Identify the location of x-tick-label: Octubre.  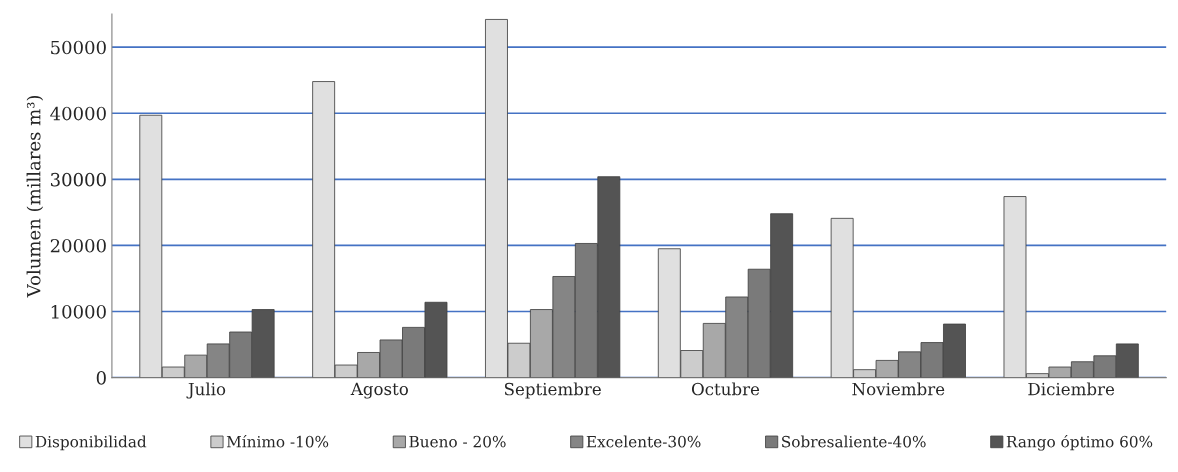
(725, 389).